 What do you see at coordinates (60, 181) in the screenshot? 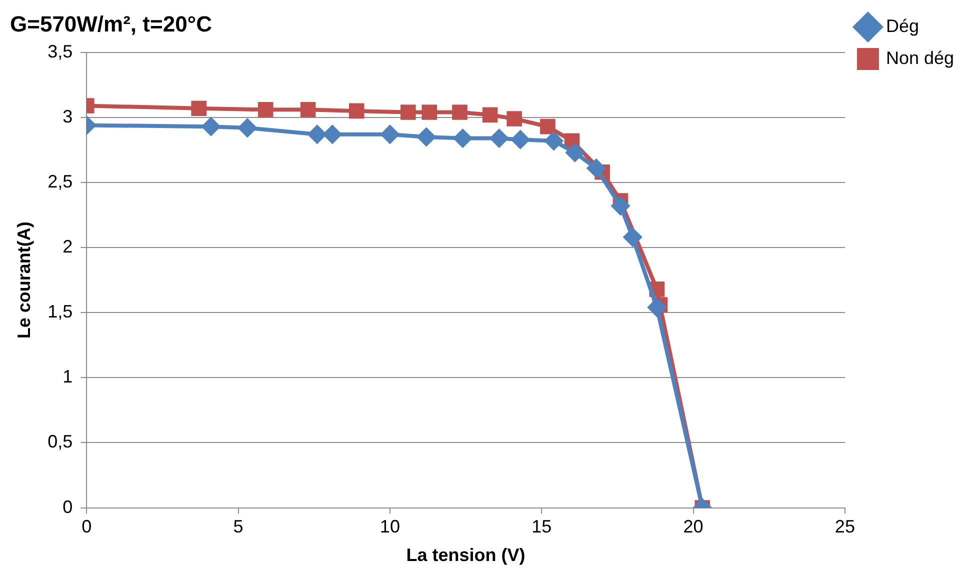
I see `y-tick-label: 2,5` at bounding box center [60, 181].